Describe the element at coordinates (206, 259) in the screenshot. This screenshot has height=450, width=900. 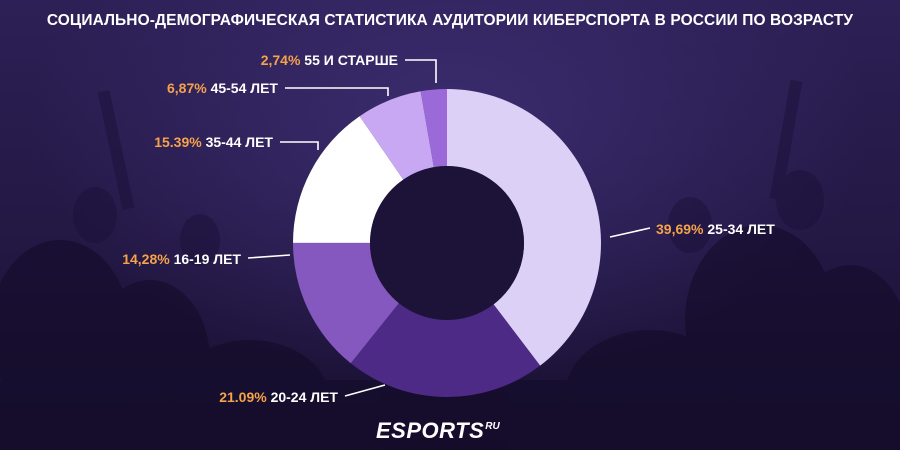
I see `slice-category-3: 16-19 ЛЕТ` at that location.